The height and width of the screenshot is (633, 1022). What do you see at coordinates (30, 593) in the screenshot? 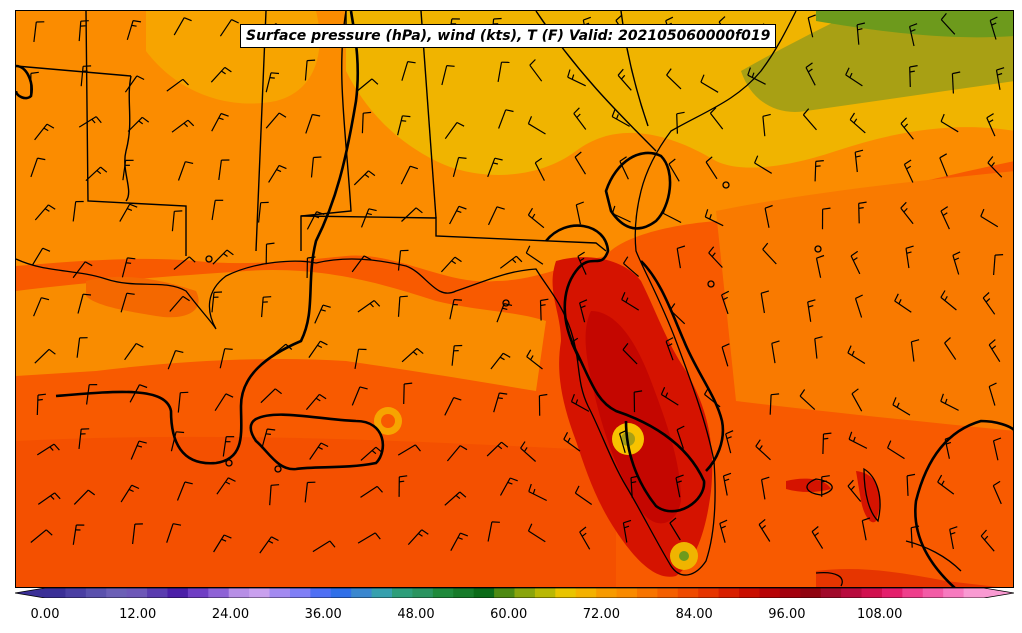
I see `colorbar-min-extend` at bounding box center [30, 593].